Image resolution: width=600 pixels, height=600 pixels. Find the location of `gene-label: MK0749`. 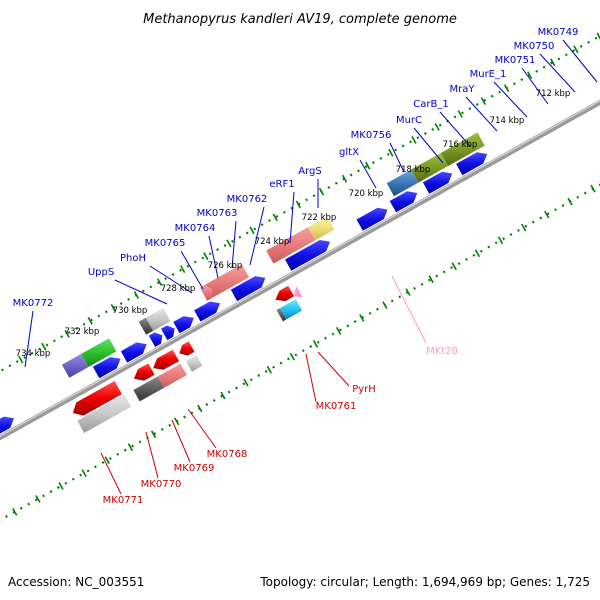

gene-label: MK0749 is located at coordinates (558, 32).